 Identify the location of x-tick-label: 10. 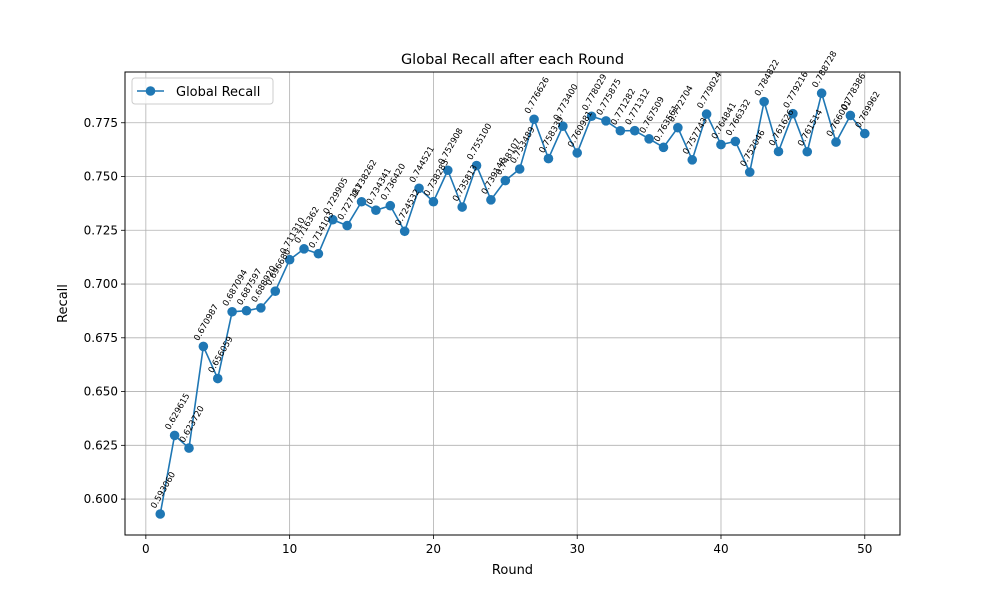
(289, 549).